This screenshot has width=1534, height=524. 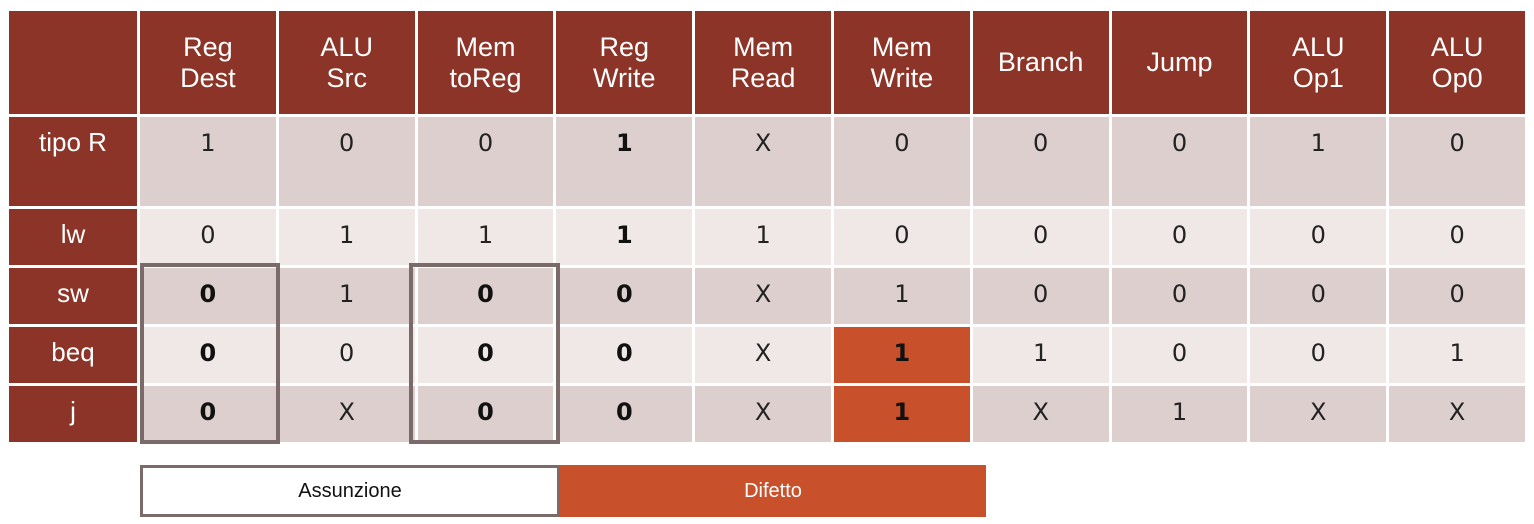 What do you see at coordinates (624, 62) in the screenshot?
I see `col-header-regwrite: Reg Write` at bounding box center [624, 62].